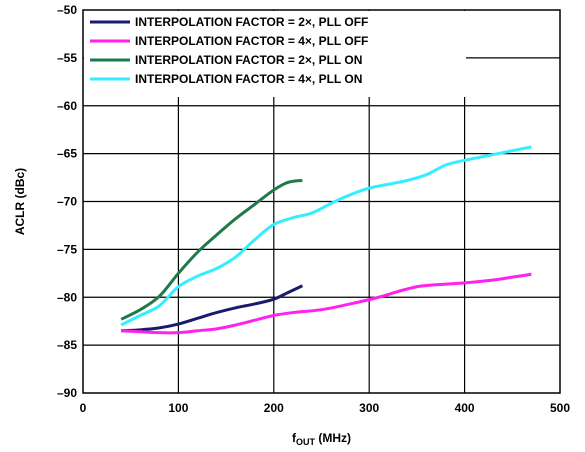  Describe the element at coordinates (560, 408) in the screenshot. I see `x-tick-label: 500` at that location.